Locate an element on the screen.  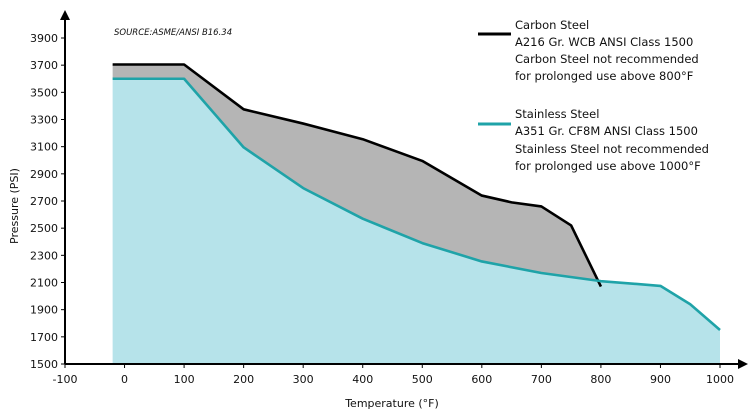
y-tick-label: 2900 is located at coordinates (44, 174).